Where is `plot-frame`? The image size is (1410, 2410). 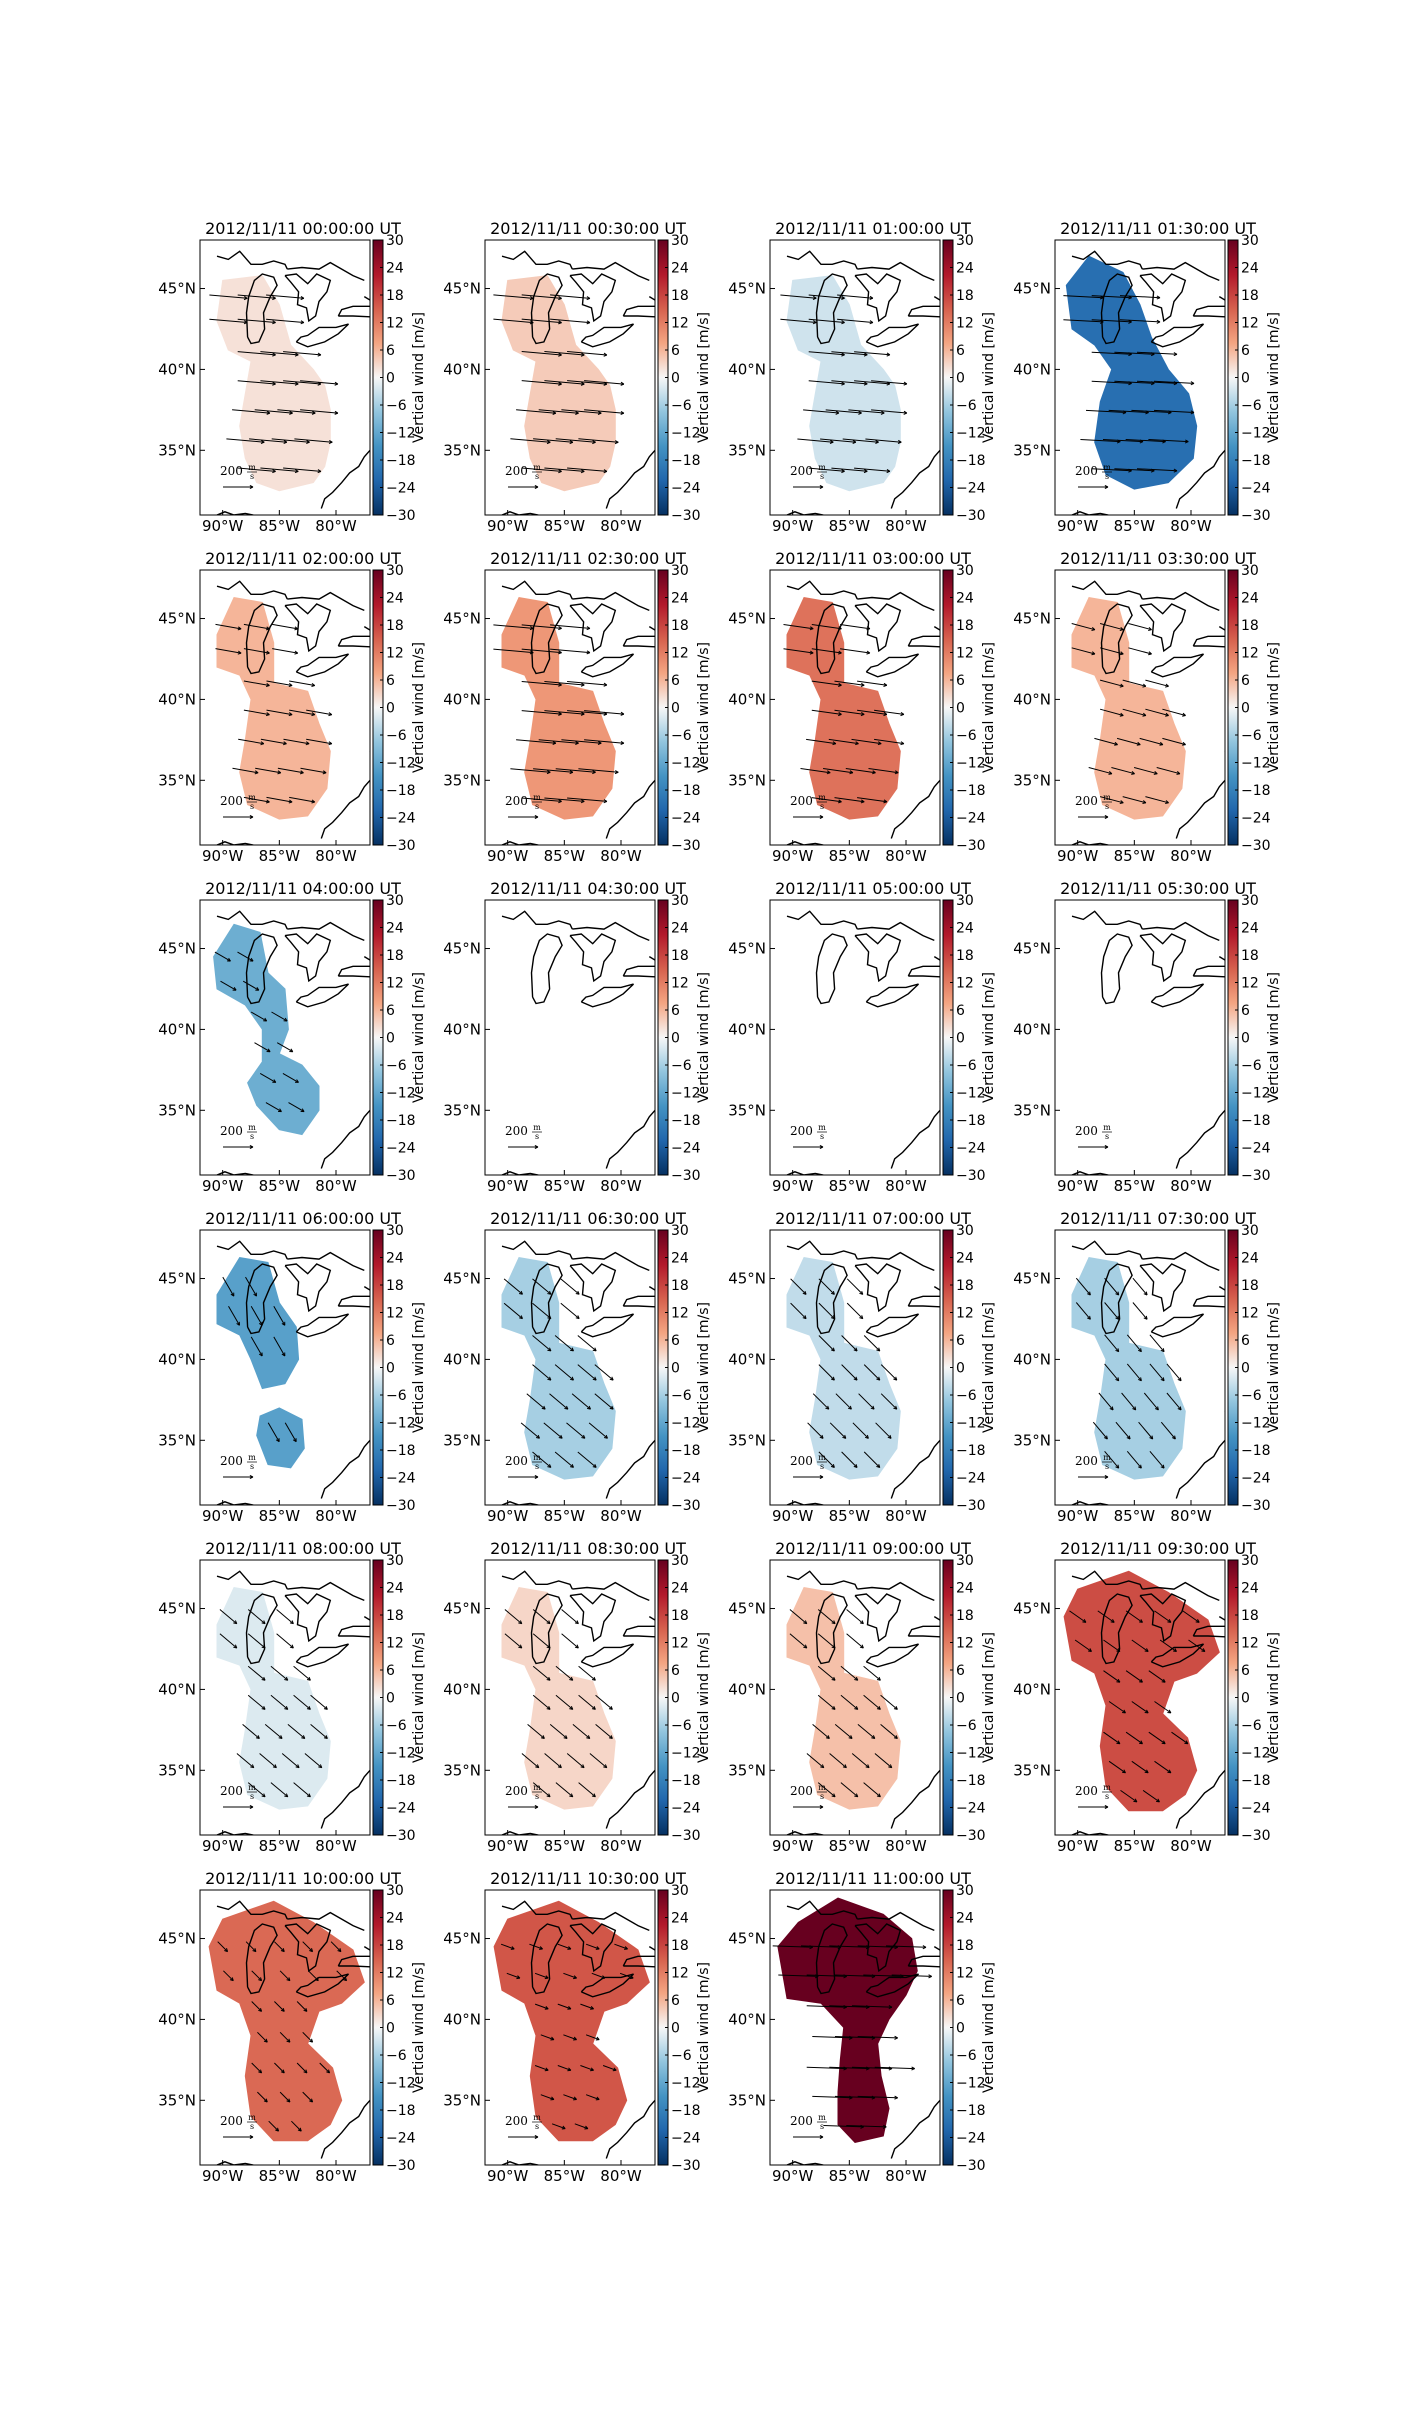
plot-frame is located at coordinates (1140, 1697).